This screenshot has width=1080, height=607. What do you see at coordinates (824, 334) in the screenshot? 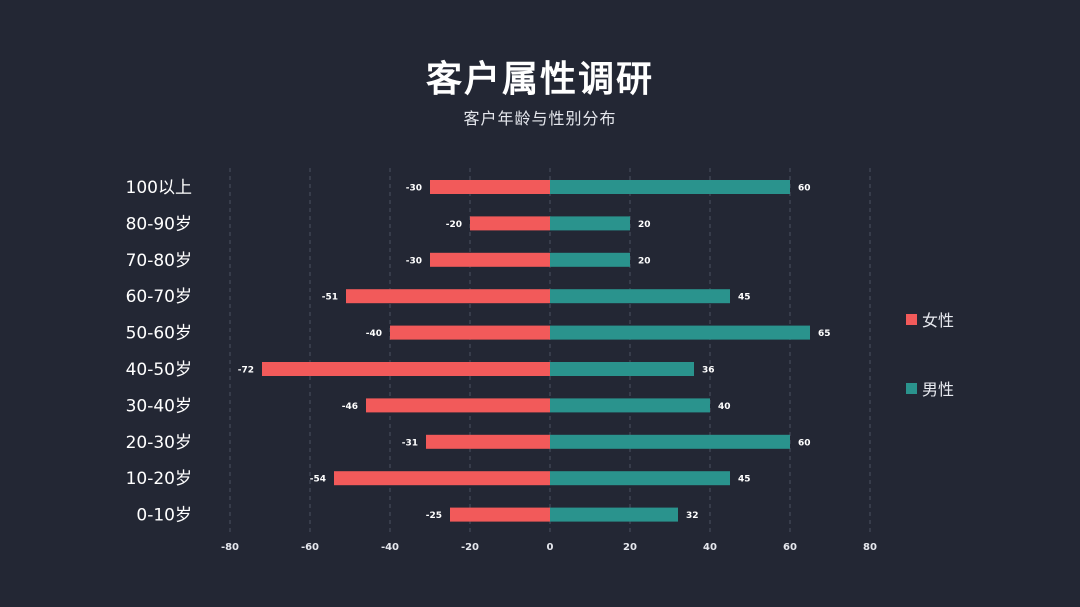
I see `bar-value-label-male: 65` at bounding box center [824, 334].